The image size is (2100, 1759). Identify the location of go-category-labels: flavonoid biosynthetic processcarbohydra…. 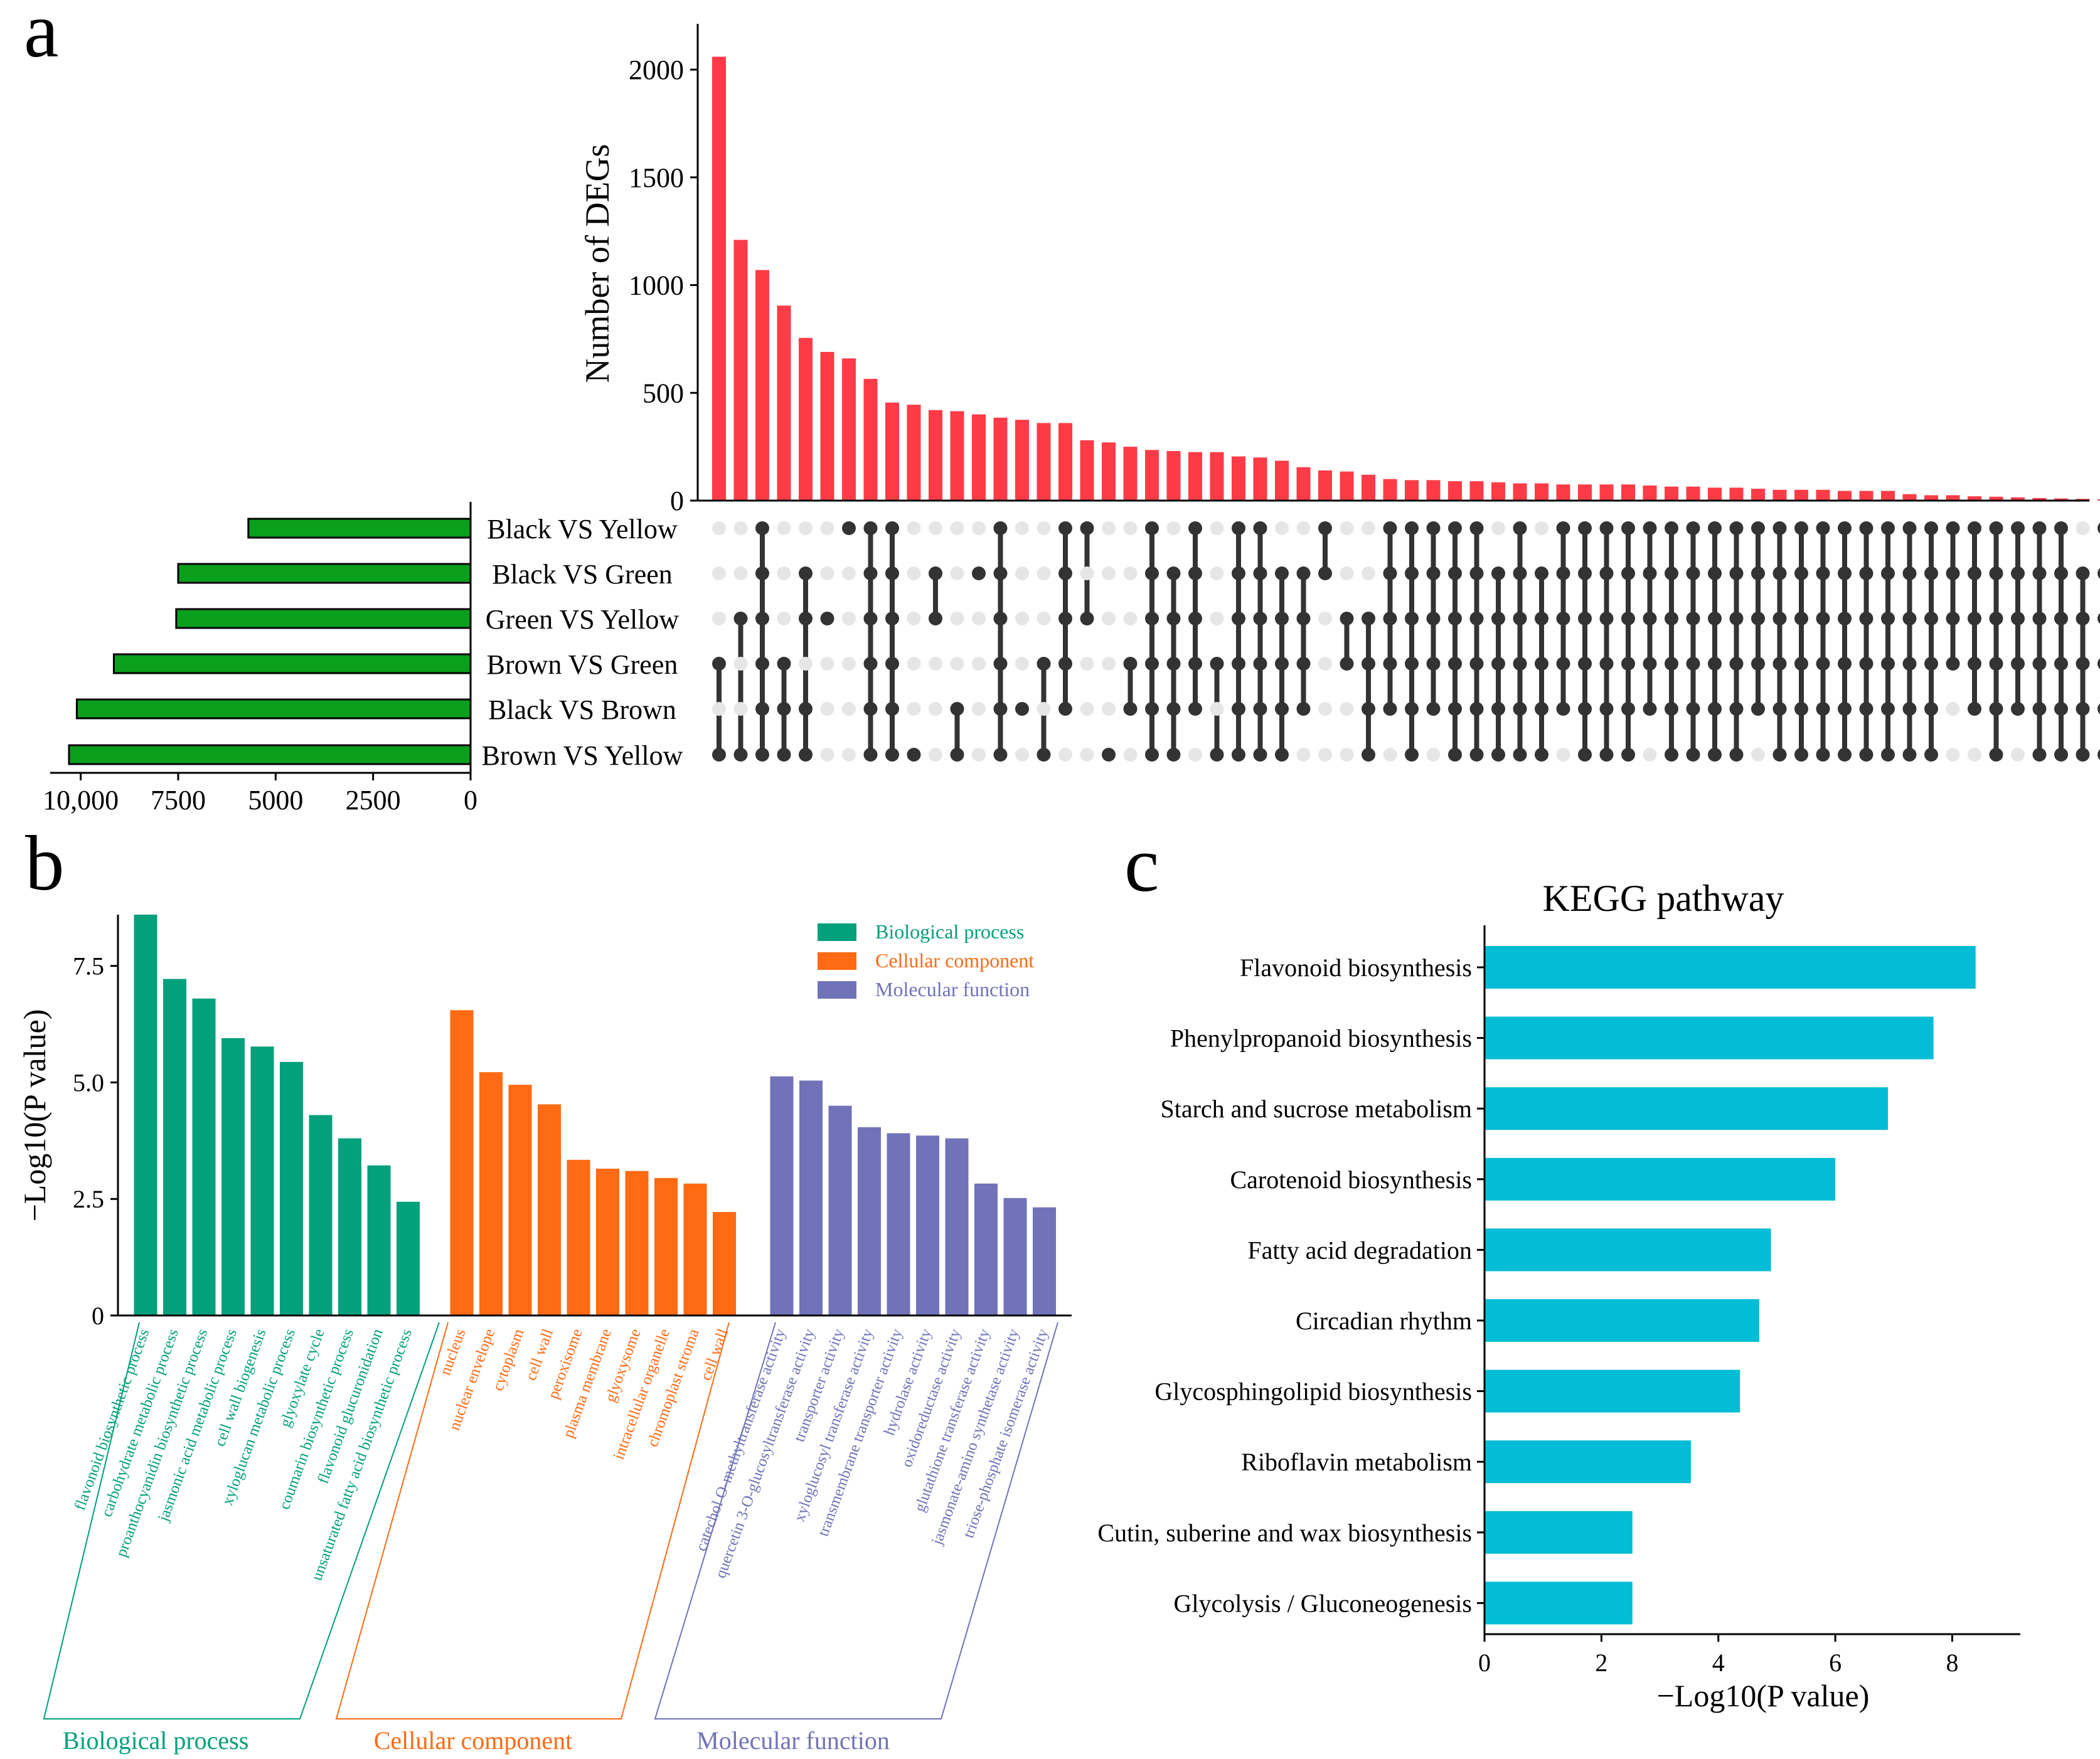
(562, 1454).